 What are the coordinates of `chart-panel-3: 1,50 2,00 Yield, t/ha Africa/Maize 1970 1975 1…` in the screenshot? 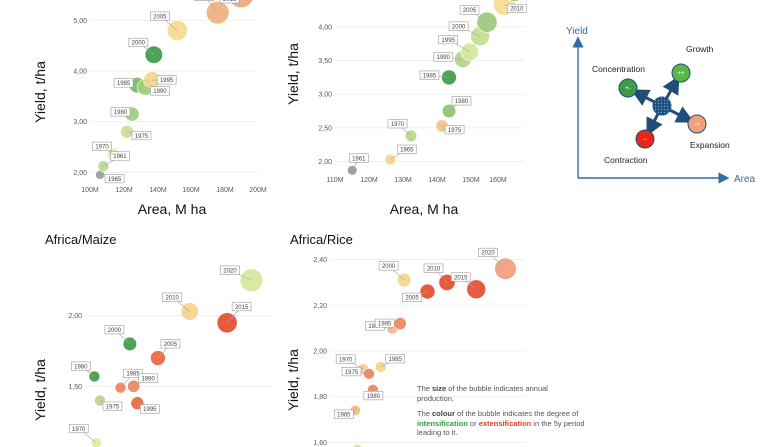 It's located at (152, 339).